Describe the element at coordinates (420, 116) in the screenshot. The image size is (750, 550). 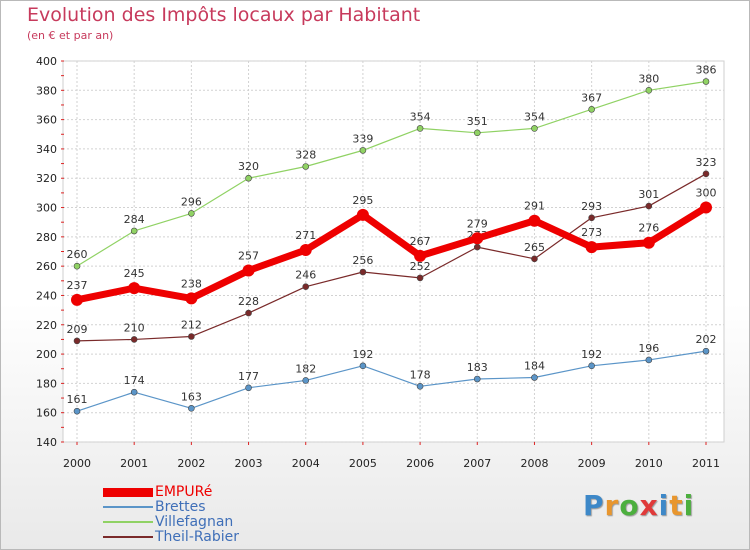
I see `data-label-villefagnan-2006: 354` at that location.